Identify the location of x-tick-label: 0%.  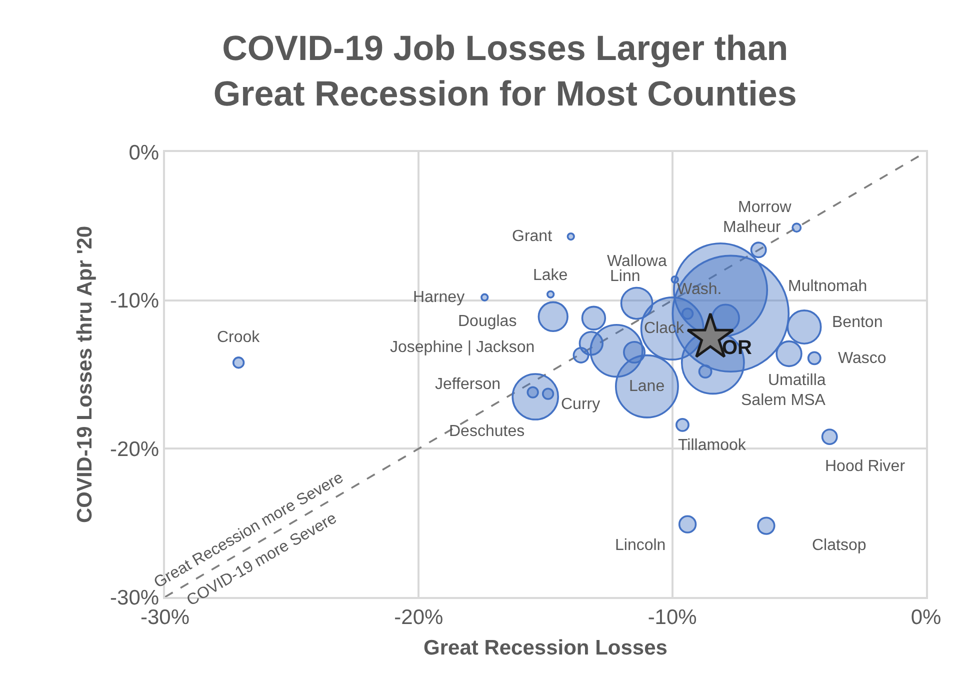
(926, 617).